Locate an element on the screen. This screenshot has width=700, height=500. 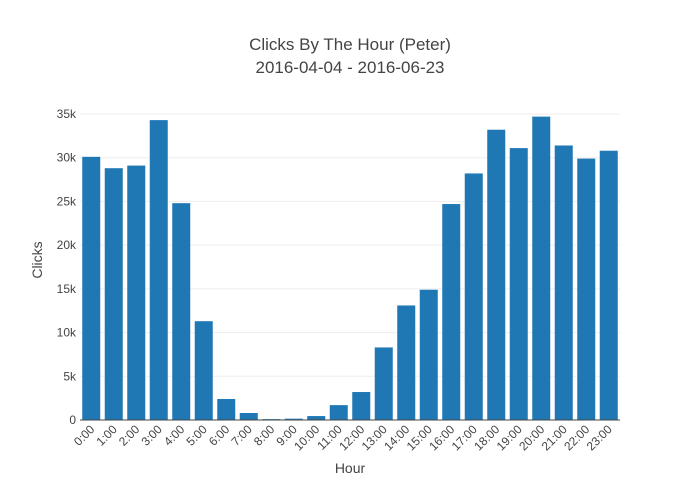
chart-subtitle: 2016-04-04 - 2016-06-23 is located at coordinates (349, 67).